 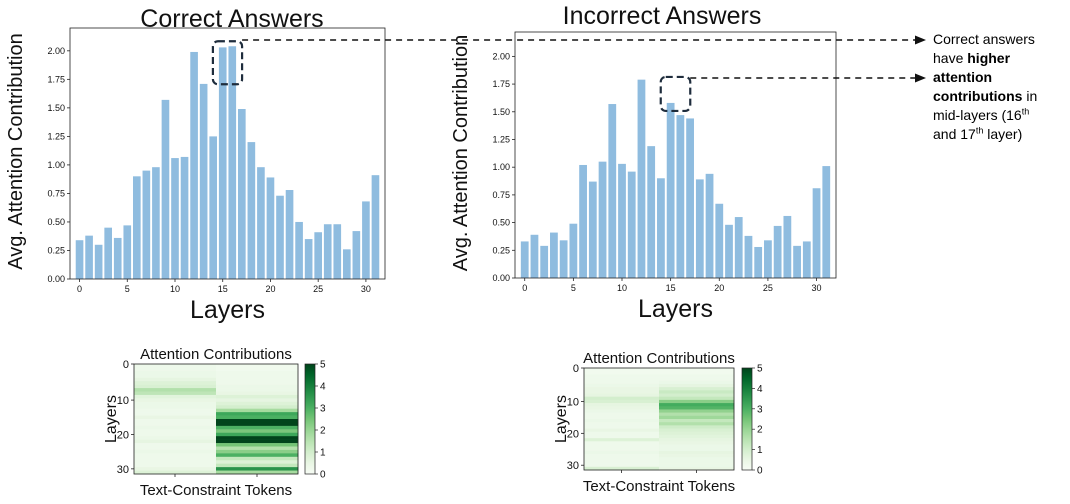 I want to click on y-tick-label: 20, so click(x=573, y=434).